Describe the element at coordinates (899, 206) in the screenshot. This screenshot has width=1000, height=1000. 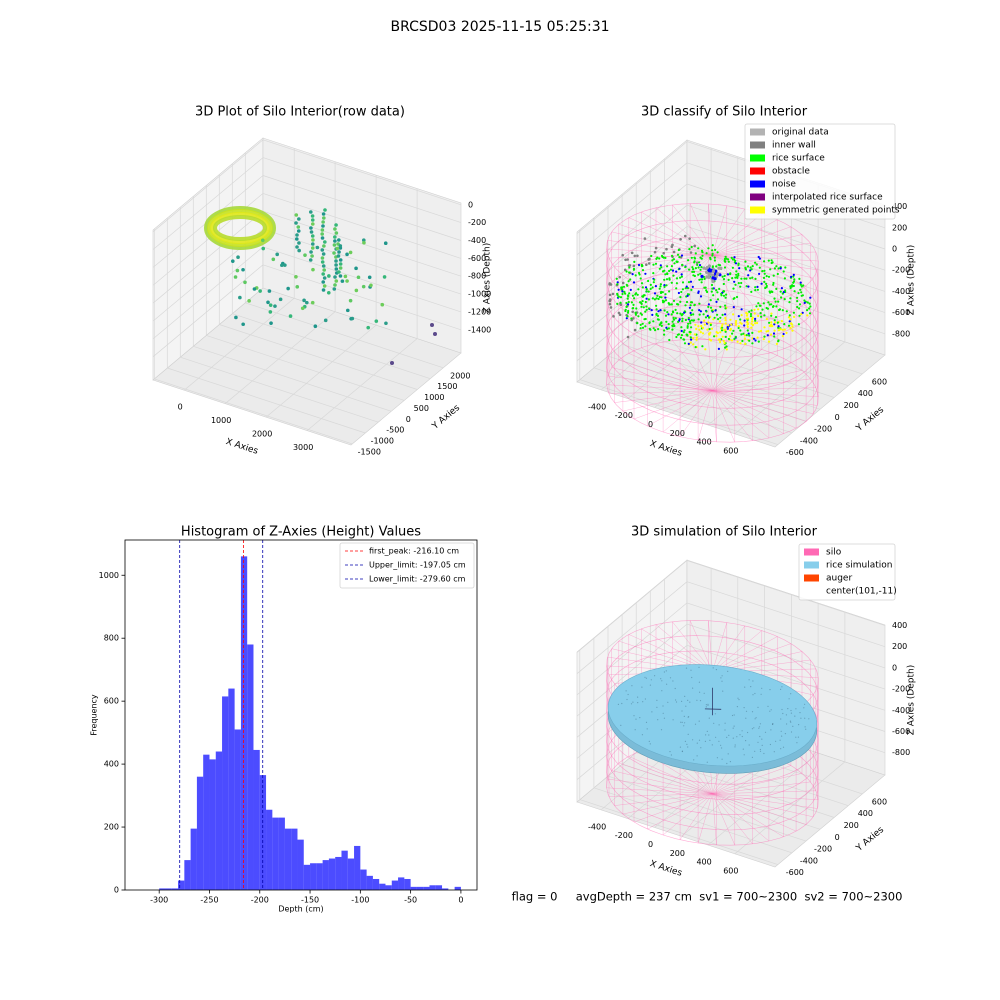
I see `z-tick-label: 400` at that location.